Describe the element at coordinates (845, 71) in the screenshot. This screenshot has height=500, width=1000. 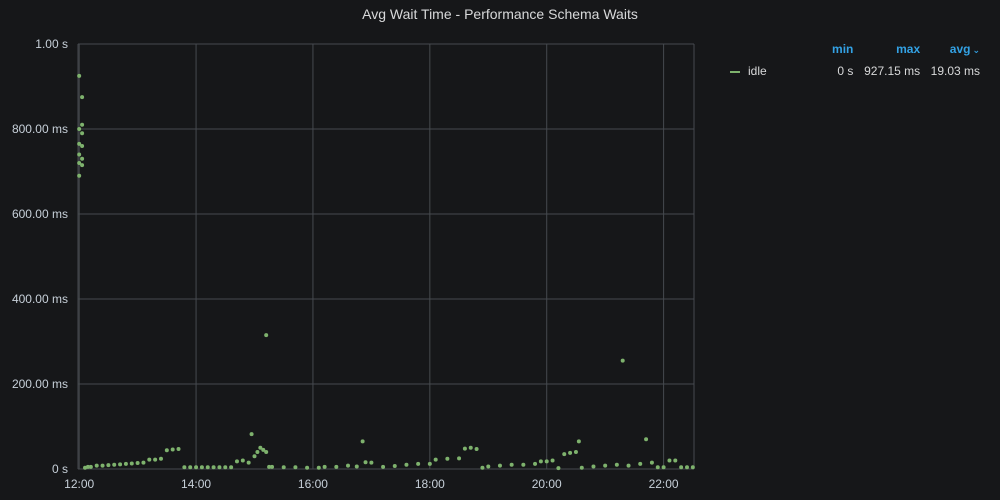
I see `legend-min-value: 0 s` at that location.